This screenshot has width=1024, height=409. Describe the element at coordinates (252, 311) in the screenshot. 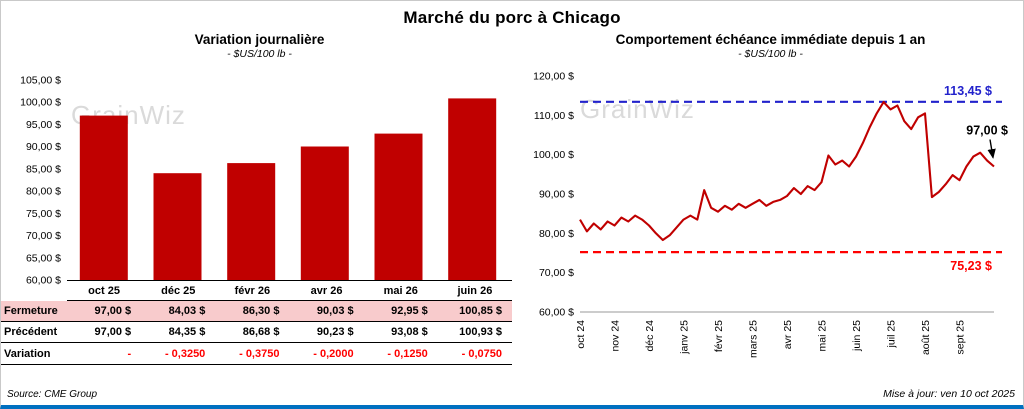

I see `table-cell: 86,30 $` at that location.